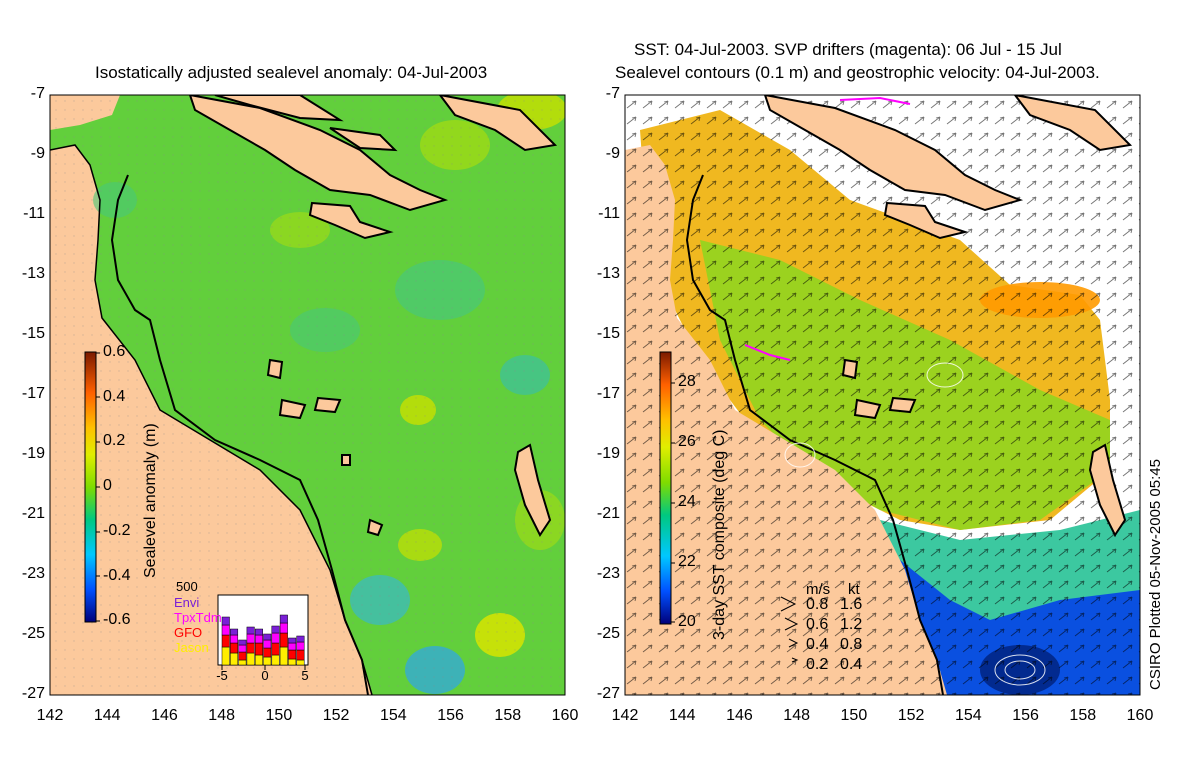  What do you see at coordinates (1155, 574) in the screenshot?
I see `plot-credit: CSIRO Plotted 05-Nov-2005 05:45` at bounding box center [1155, 574].